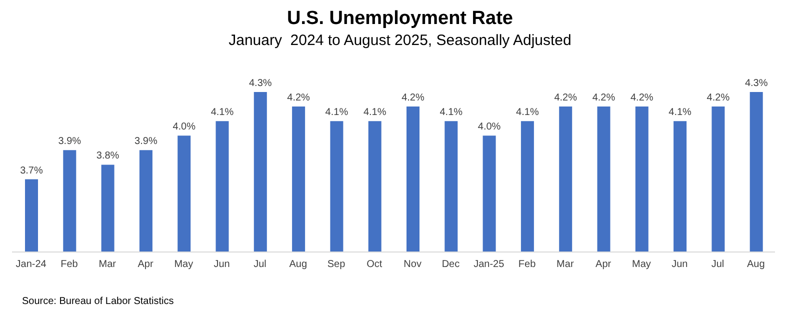 The image size is (800, 324). Describe the element at coordinates (108, 156) in the screenshot. I see `data-label: 3.8%` at that location.